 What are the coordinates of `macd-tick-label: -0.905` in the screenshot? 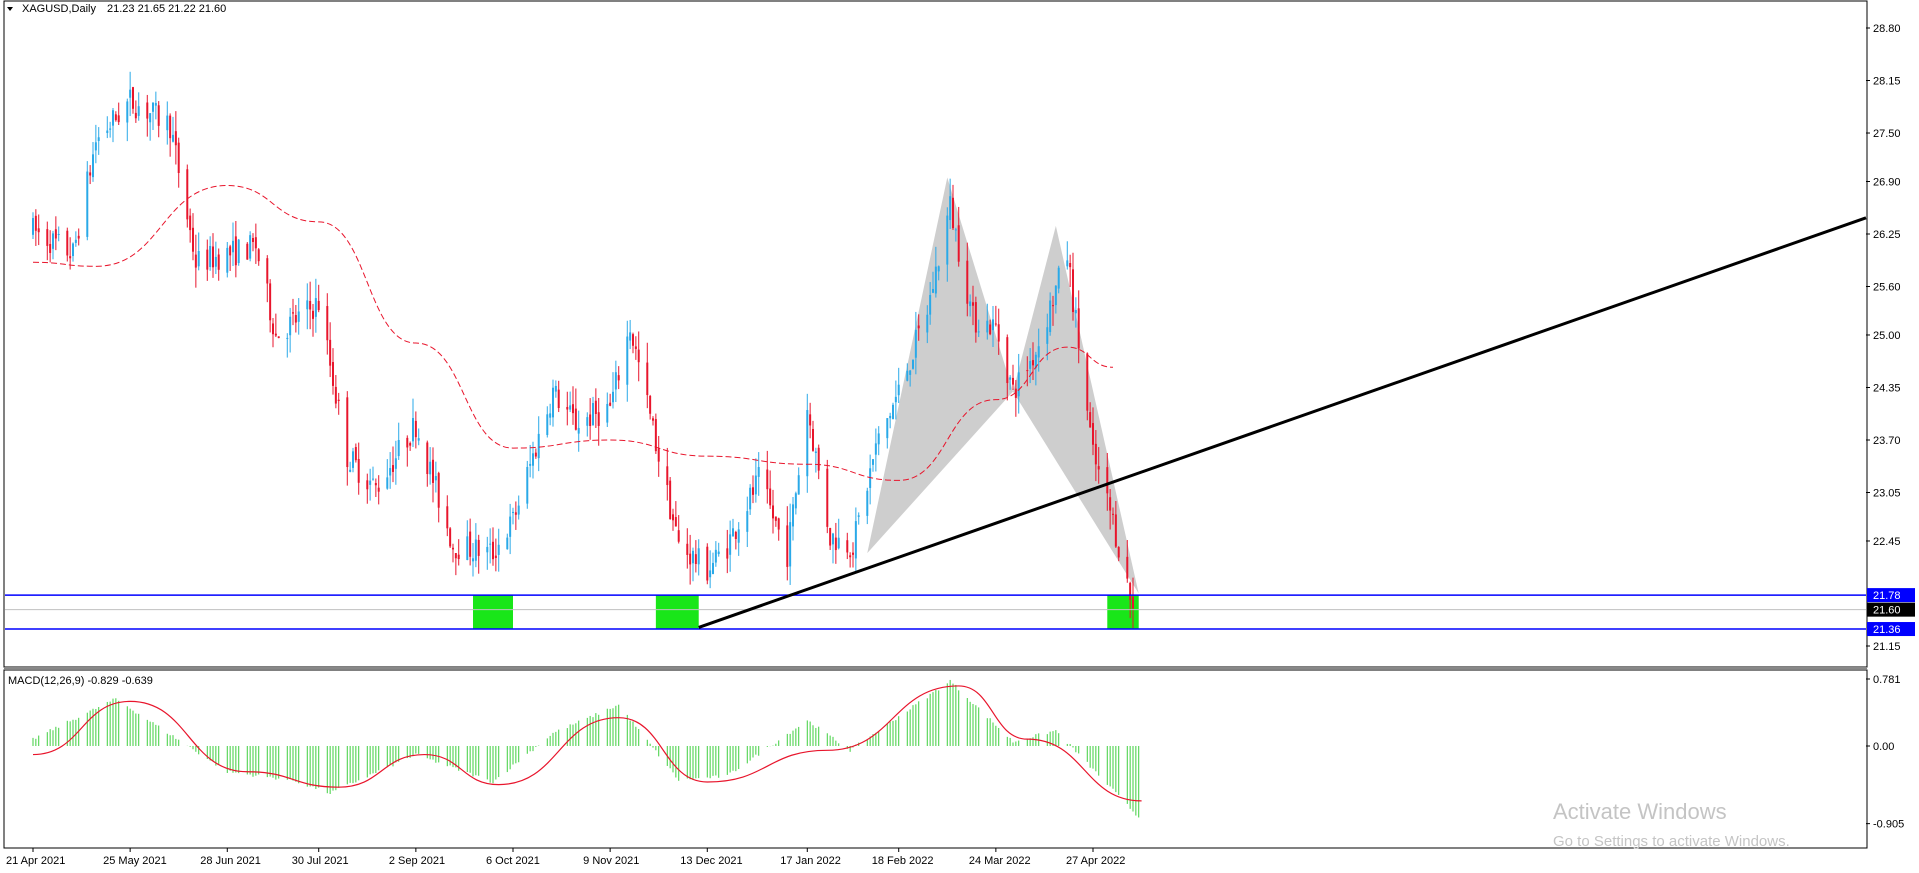 It's located at (1888, 825).